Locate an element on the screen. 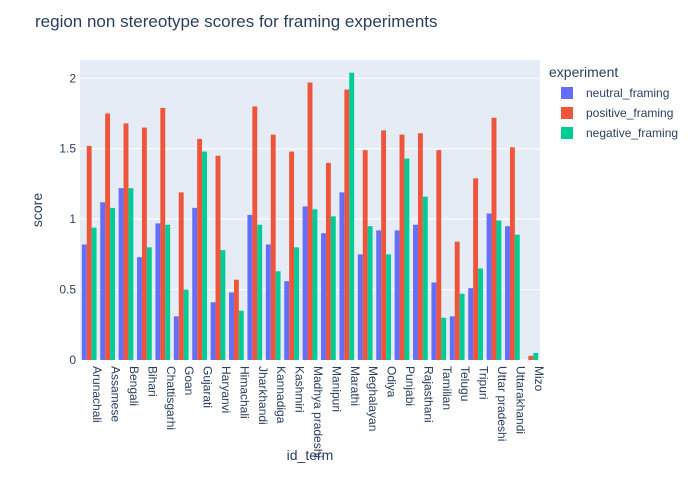  legend-item-neutral_framing: neutral_framing is located at coordinates (627, 93).